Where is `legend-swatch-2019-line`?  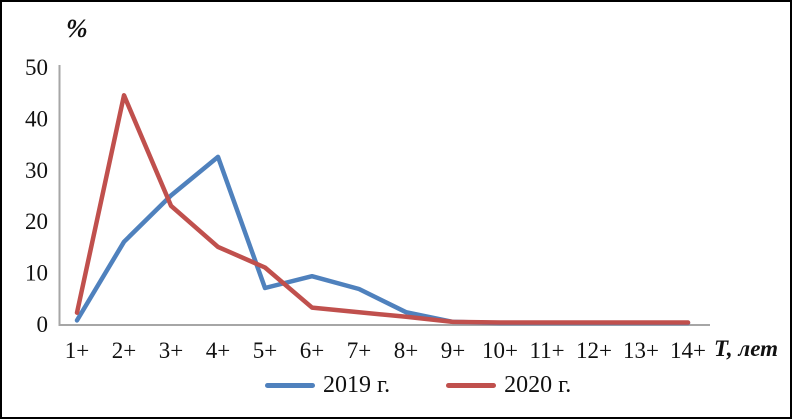
legend-swatch-2019-line is located at coordinates (290, 385).